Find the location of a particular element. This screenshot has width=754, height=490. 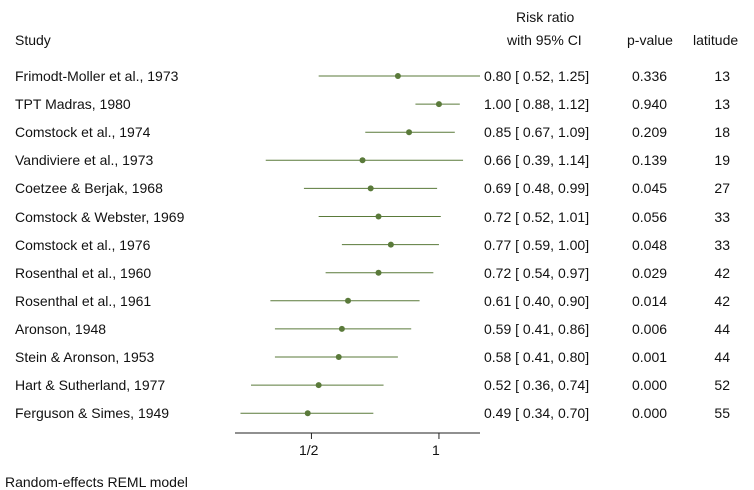

ci-text: 0.72 [ 0.54, 0.97] is located at coordinates (537, 272).